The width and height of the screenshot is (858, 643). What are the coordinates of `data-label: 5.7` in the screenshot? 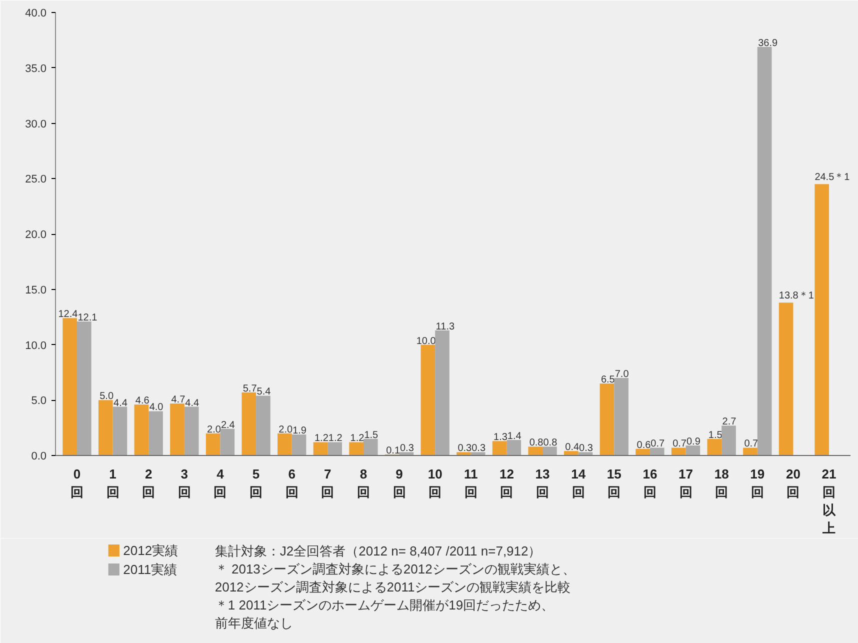 It's located at (250, 388).